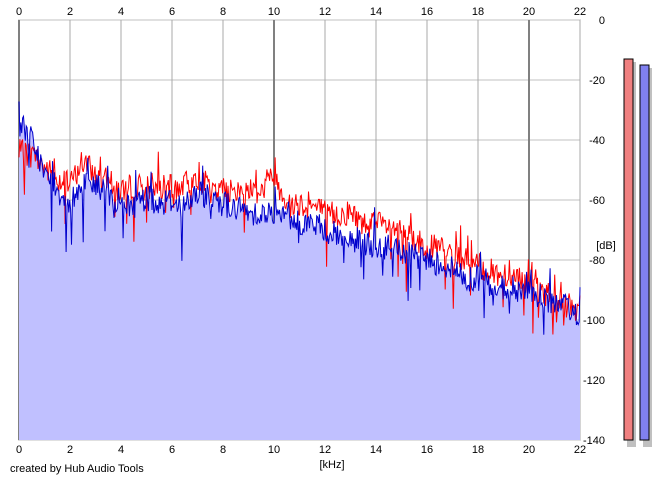  Describe the element at coordinates (478, 12) in the screenshot. I see `x-tick-label-top: 18` at that location.